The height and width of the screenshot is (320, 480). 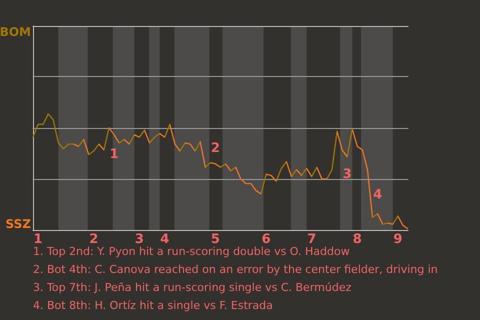 I want to click on text: 3. Top 7th: J. Peña hit a run-scoring single vs C. Bermúdez, so click(x=192, y=287).